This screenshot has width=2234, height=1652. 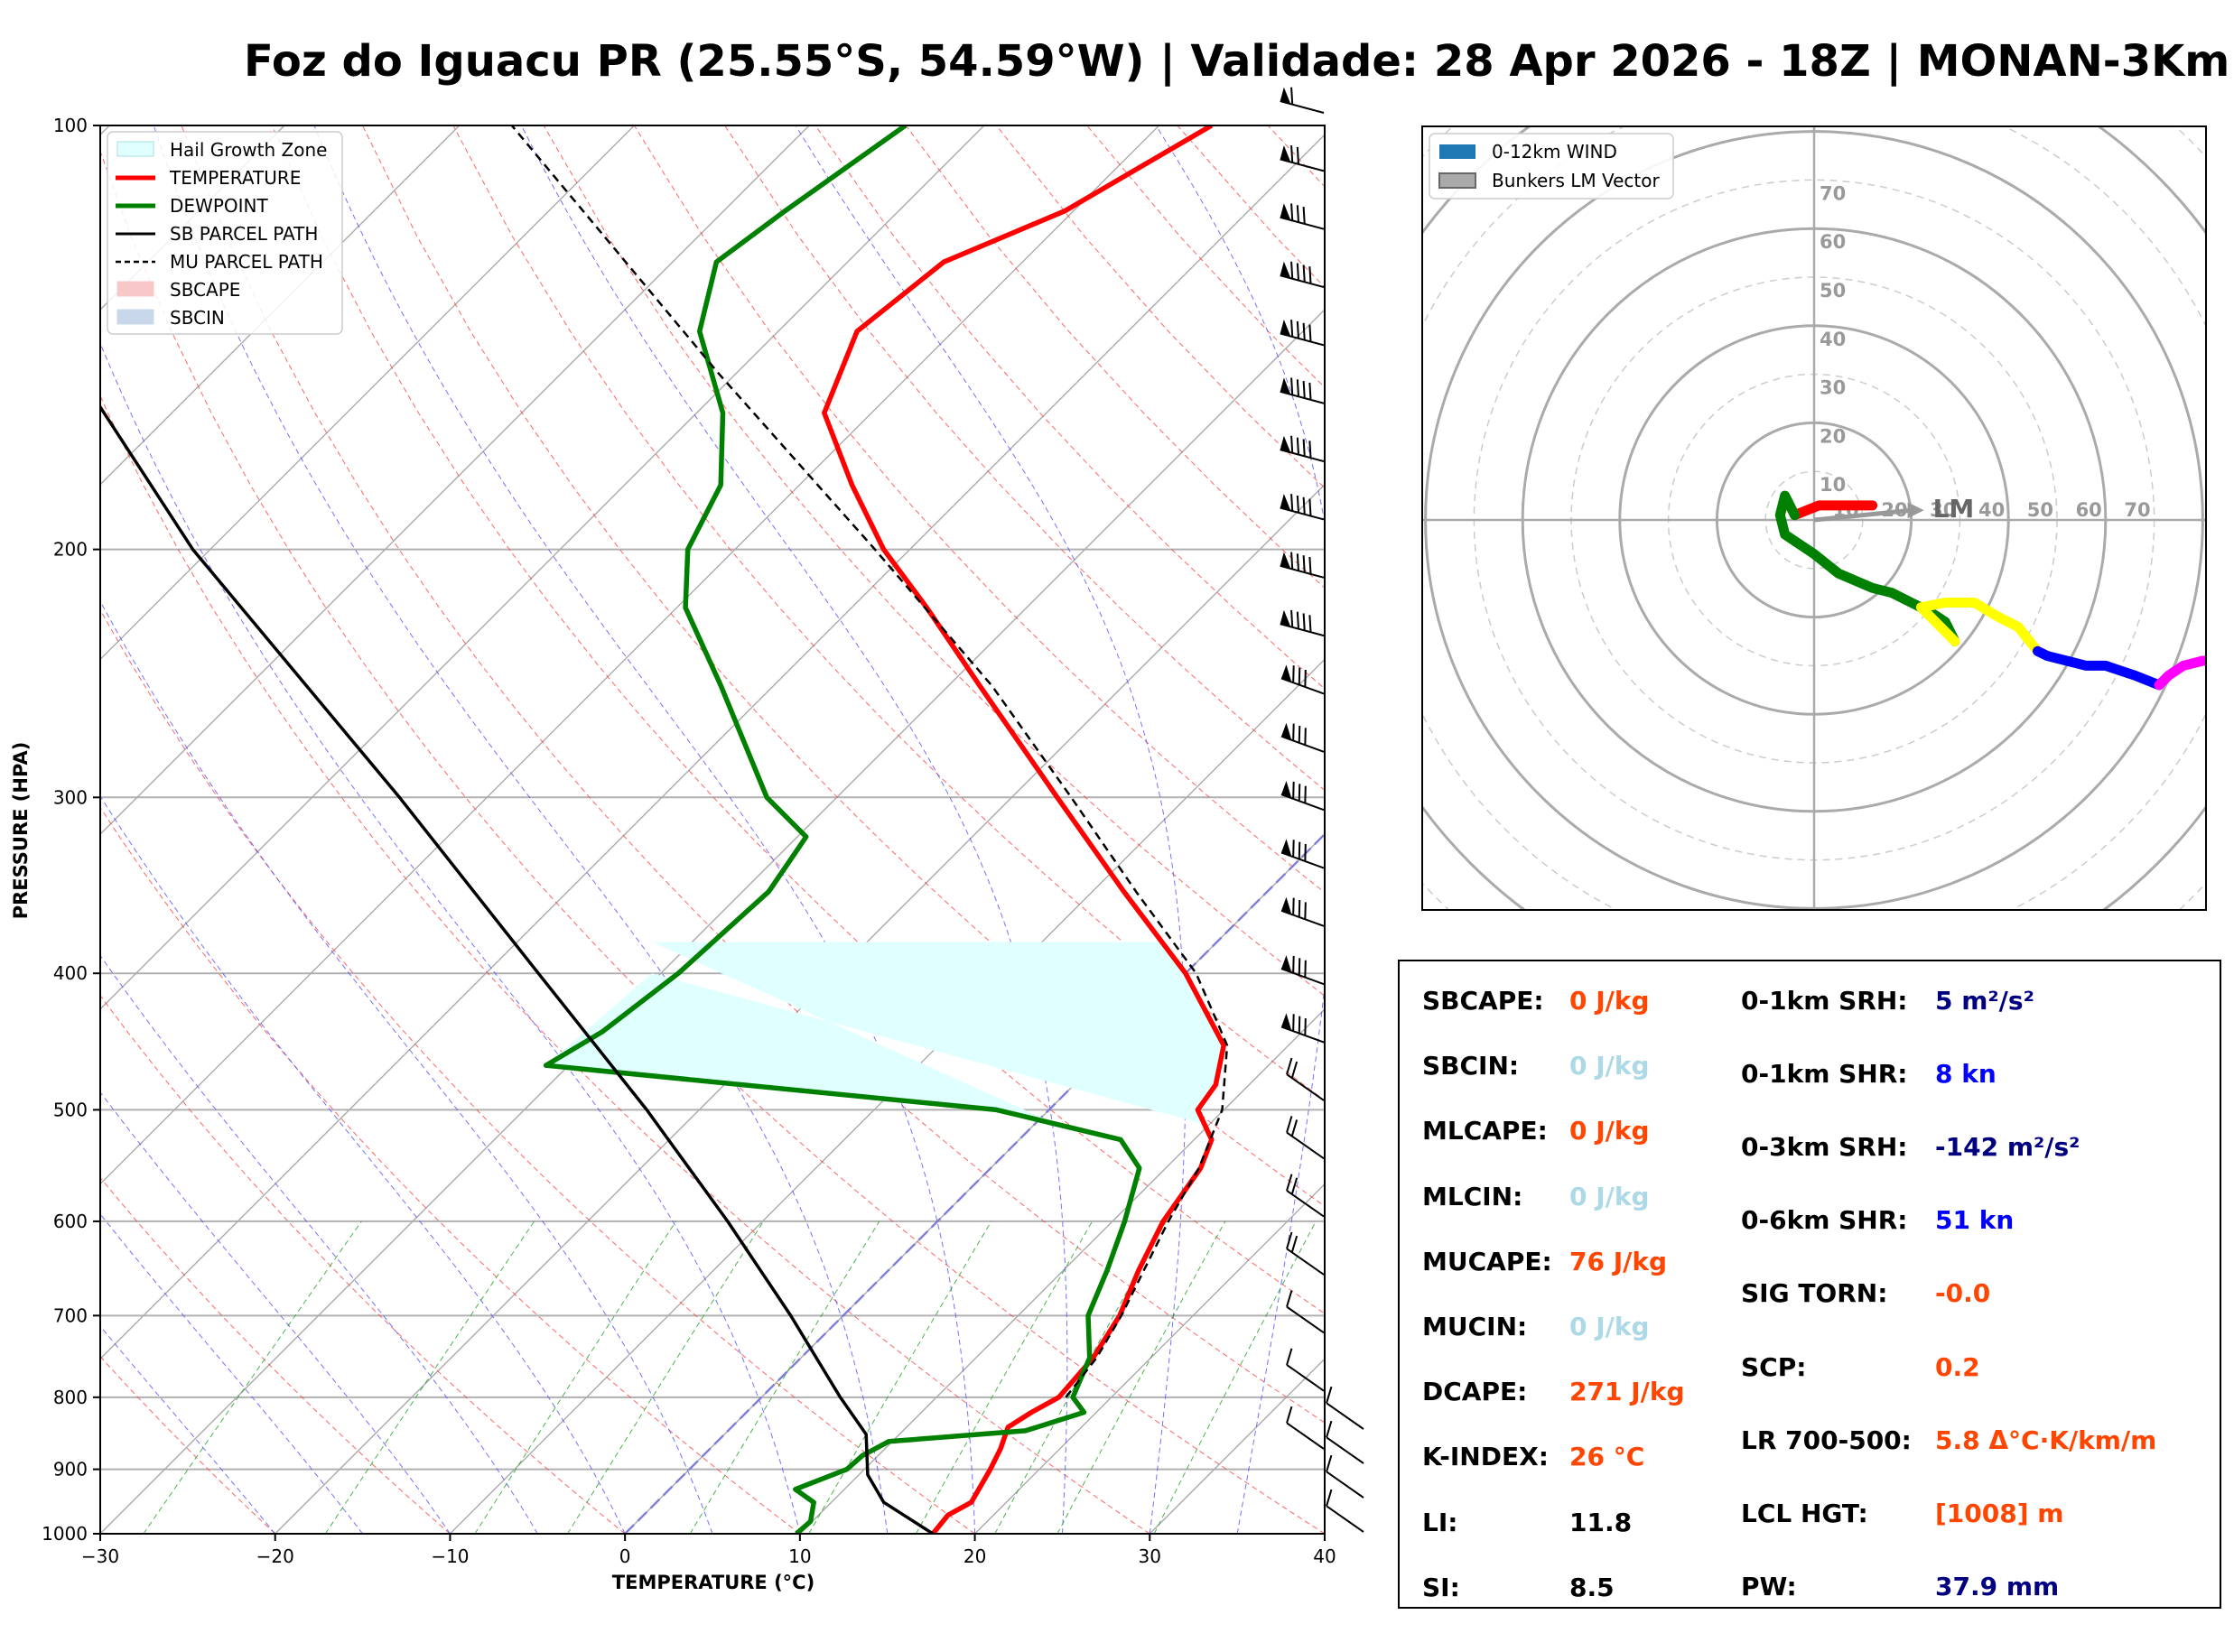 What do you see at coordinates (2089, 510) in the screenshot?
I see `hodograph-ring-label: 60` at bounding box center [2089, 510].